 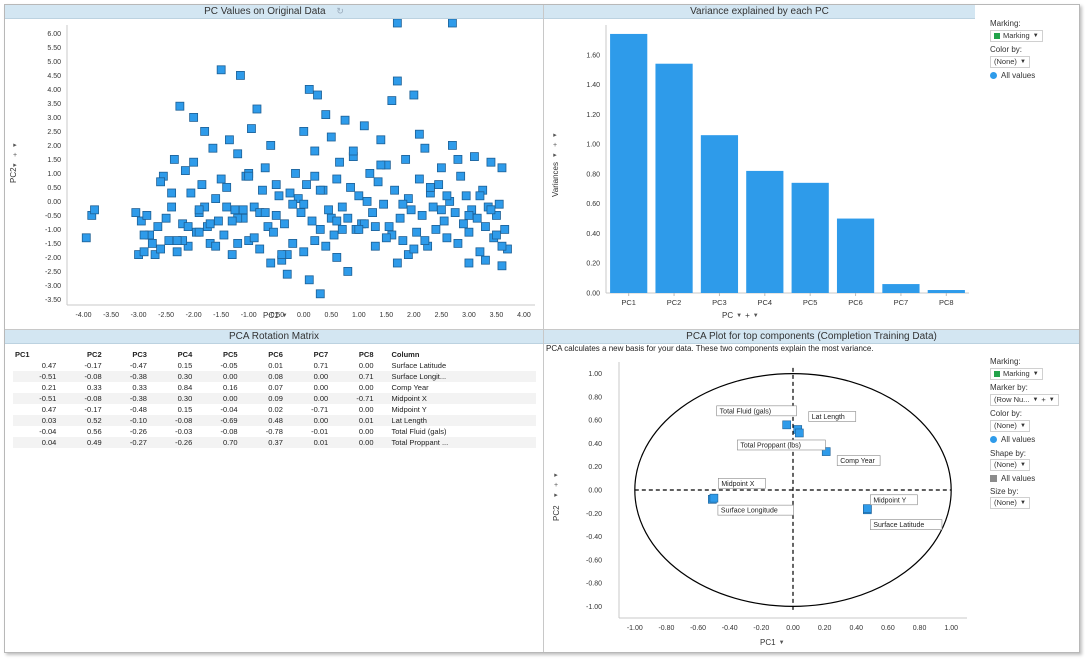 I want to click on pca-color-by-label: Color by:, so click(x=1006, y=413).